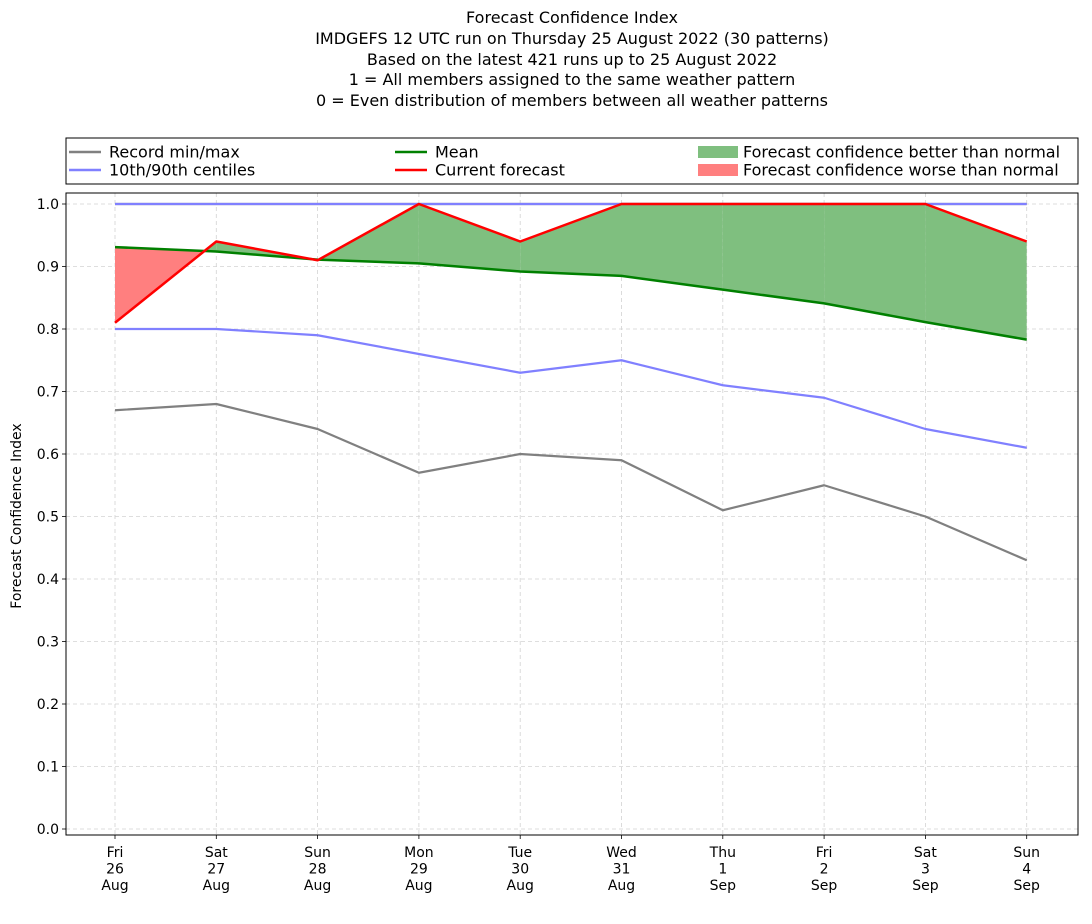 The width and height of the screenshot is (1092, 924). I want to click on mean-line, so click(570, 293).